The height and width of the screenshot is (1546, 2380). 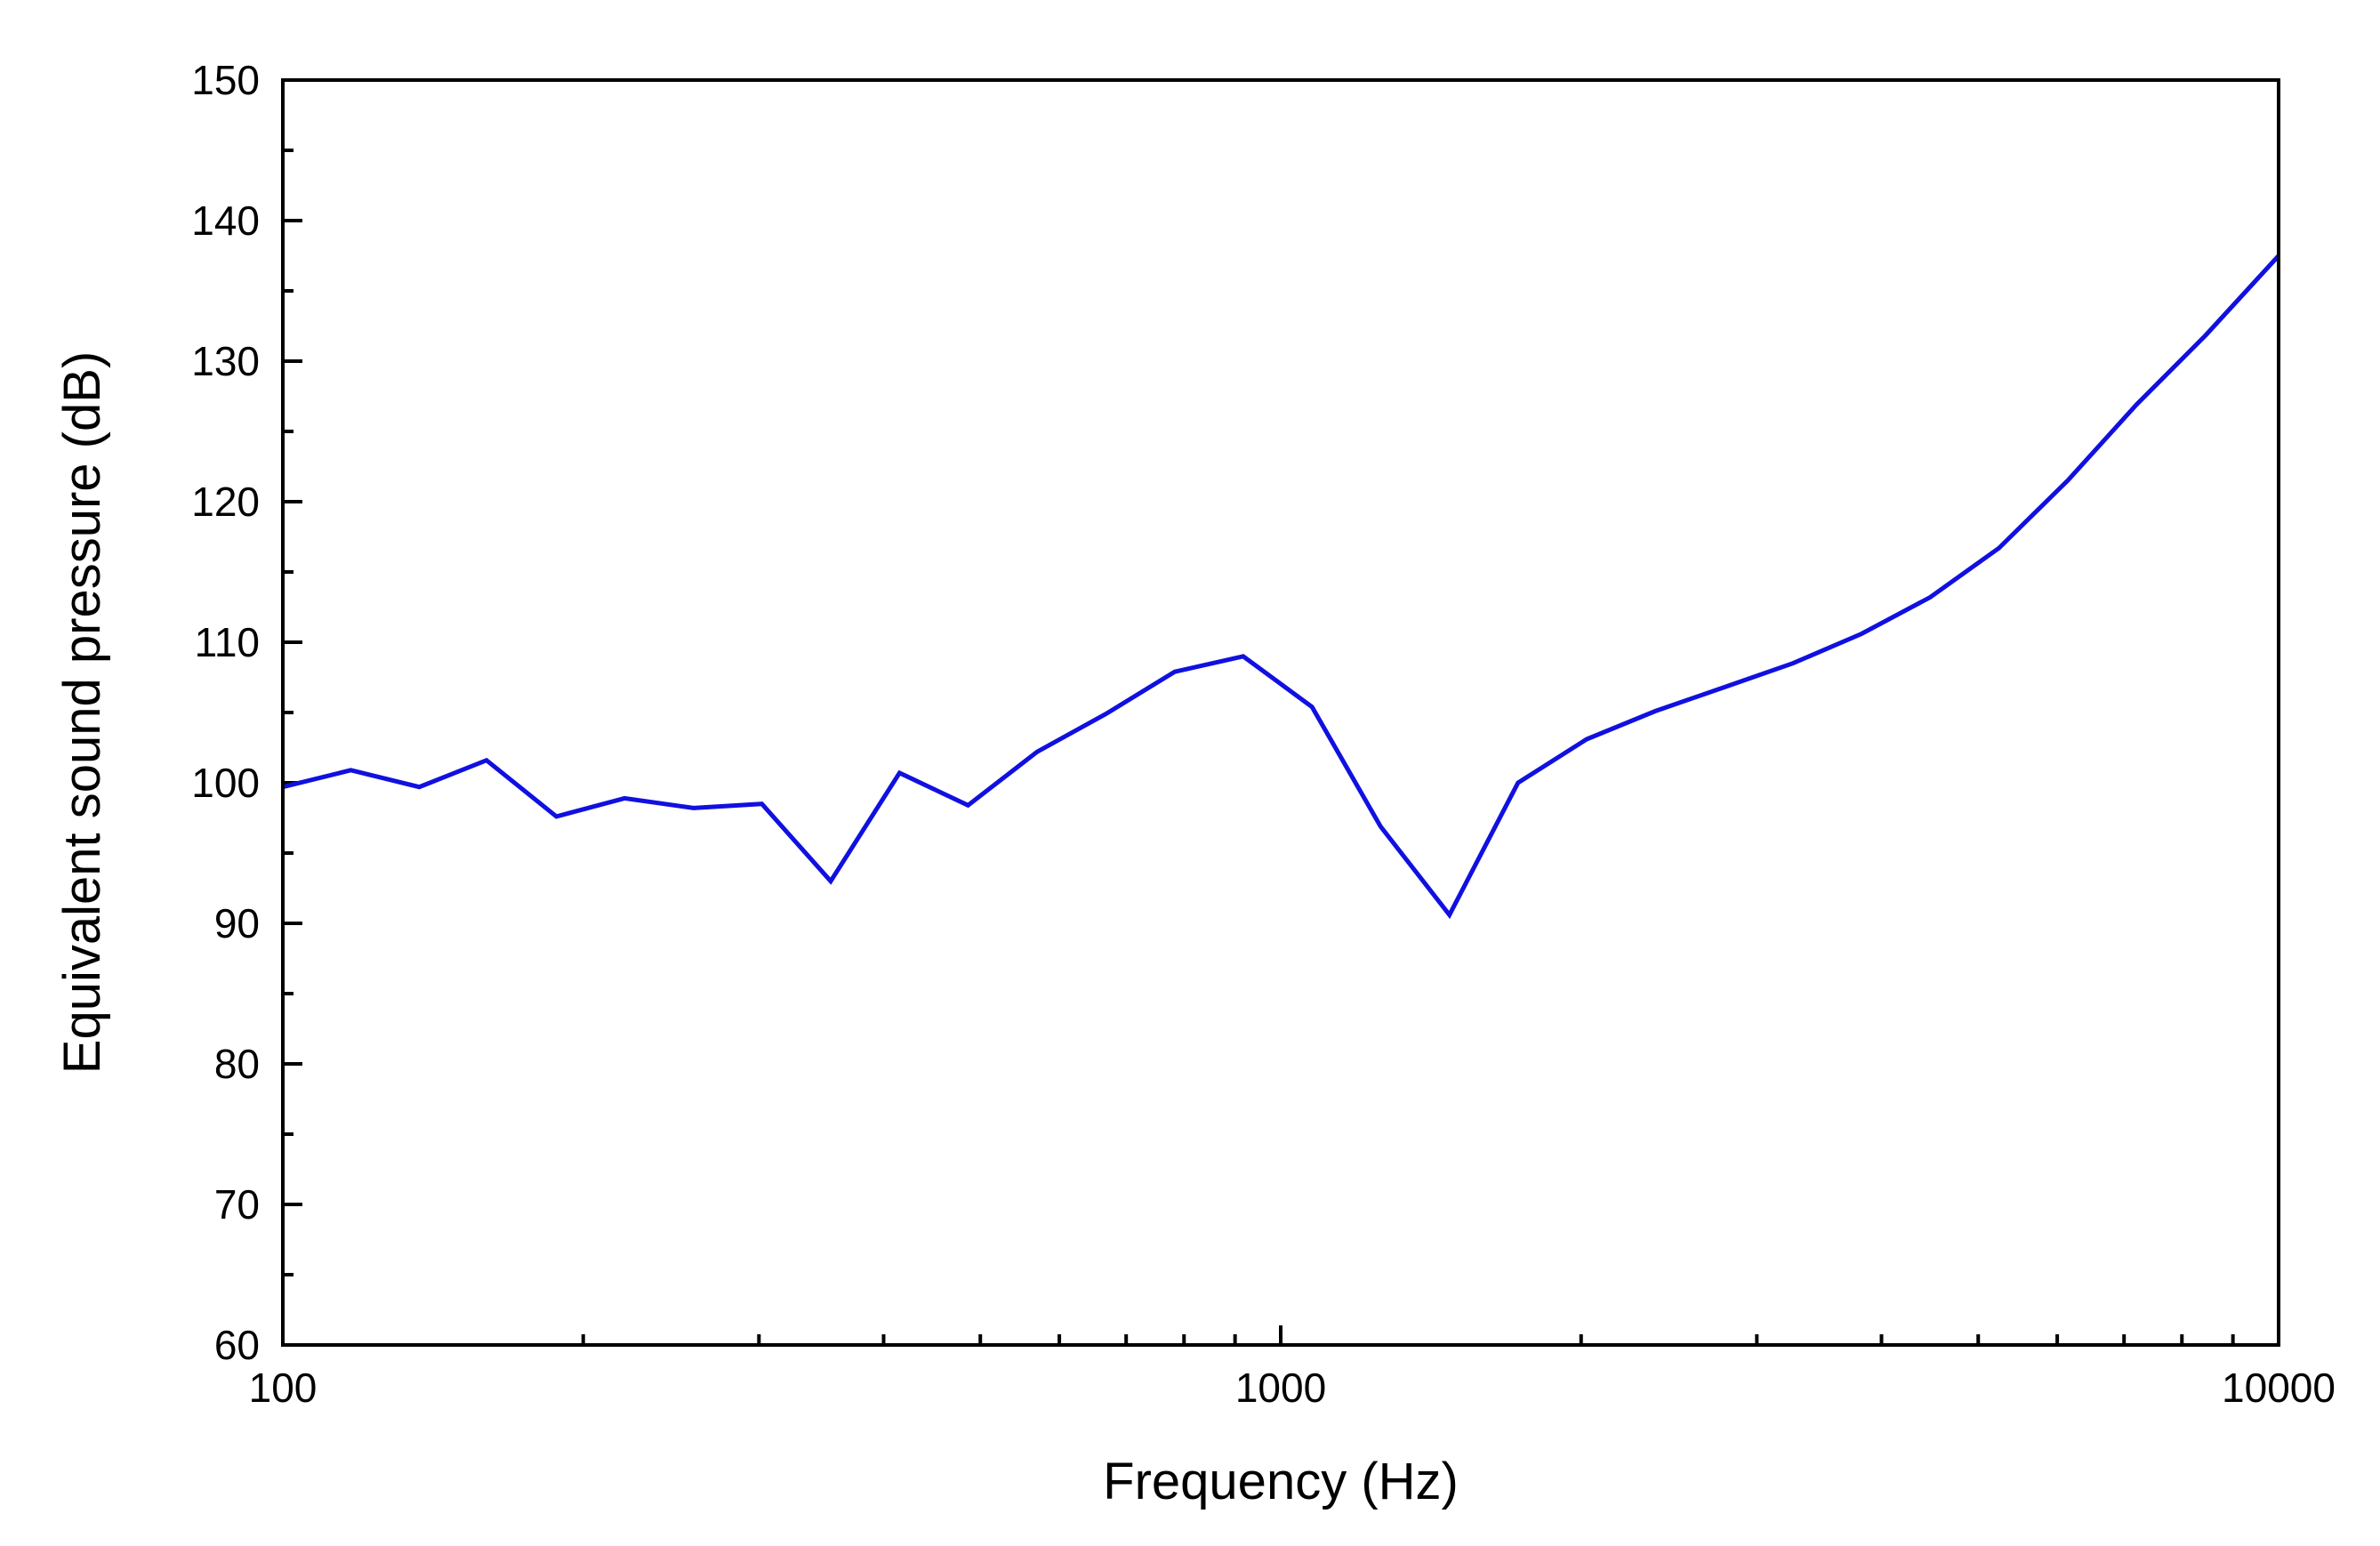 I want to click on y-tick-label: 140, so click(x=225, y=220).